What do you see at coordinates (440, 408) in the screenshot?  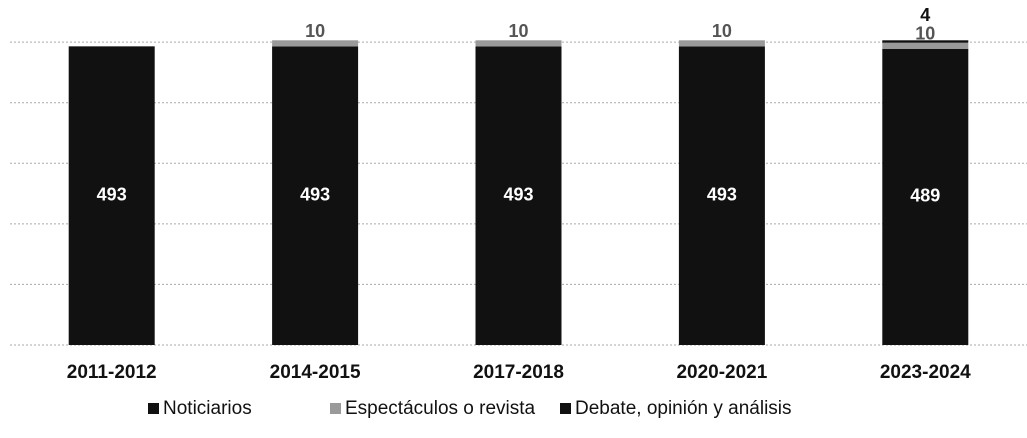 I see `legend-label: Espectáculos o revista` at bounding box center [440, 408].